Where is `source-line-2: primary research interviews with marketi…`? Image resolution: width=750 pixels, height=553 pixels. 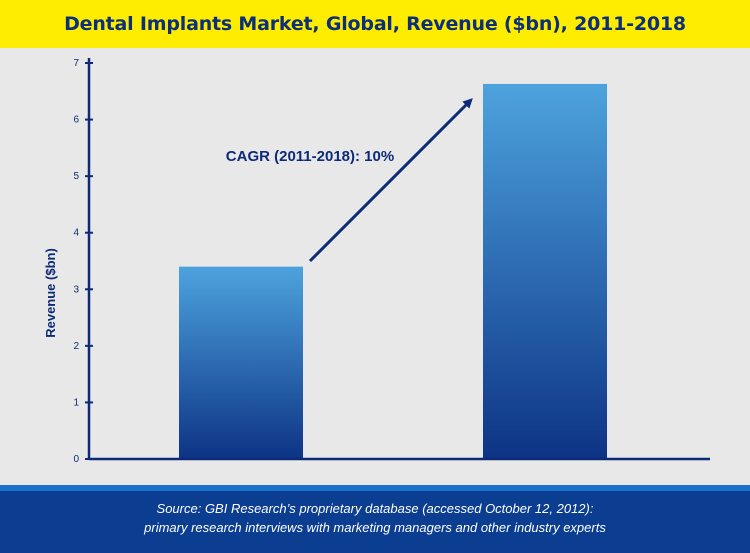
source-line-2: primary research interviews with marketi… is located at coordinates (375, 527).